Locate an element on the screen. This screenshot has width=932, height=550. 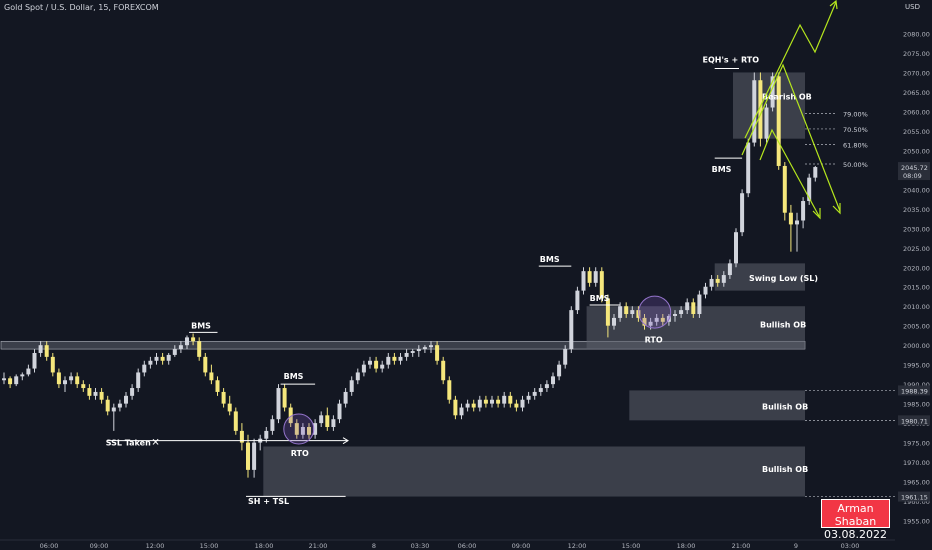
price-tag: 1988.39 is located at coordinates (914, 391).